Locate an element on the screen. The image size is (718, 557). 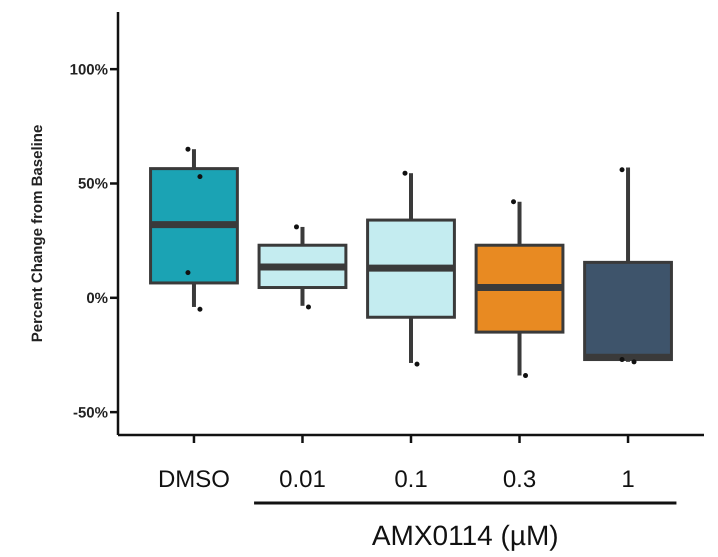
x-tick-label: 0.01 is located at coordinates (302, 479).